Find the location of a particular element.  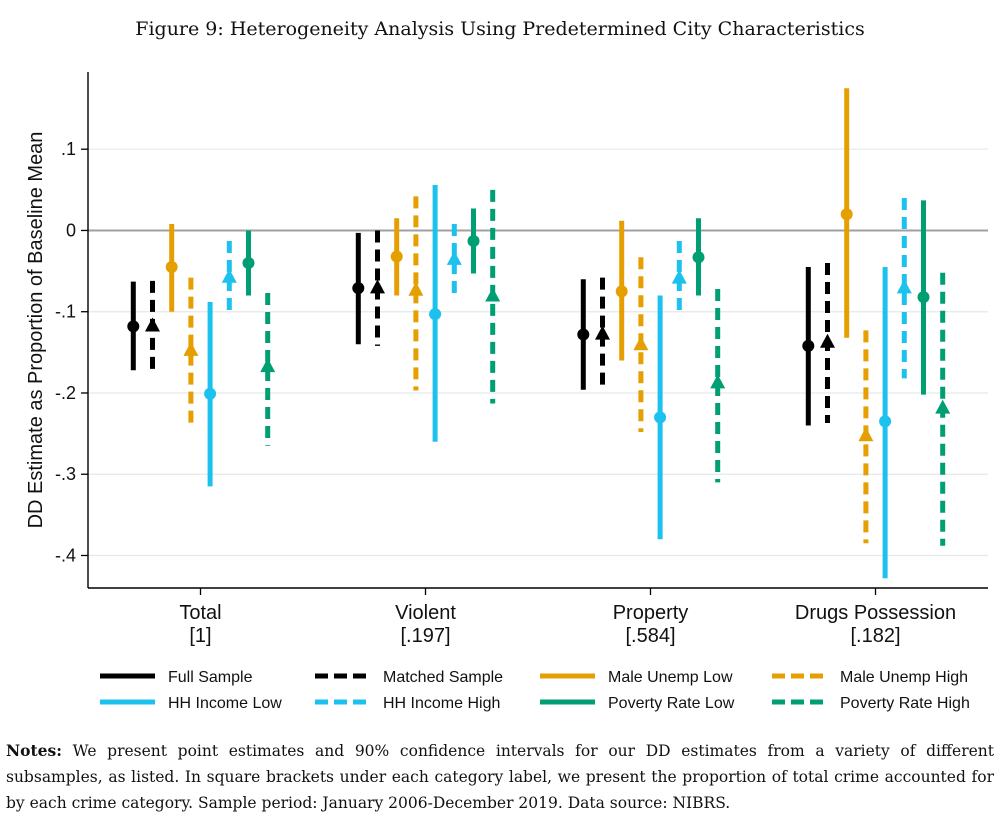

y-tick-label: -.1 is located at coordinates (65, 312).